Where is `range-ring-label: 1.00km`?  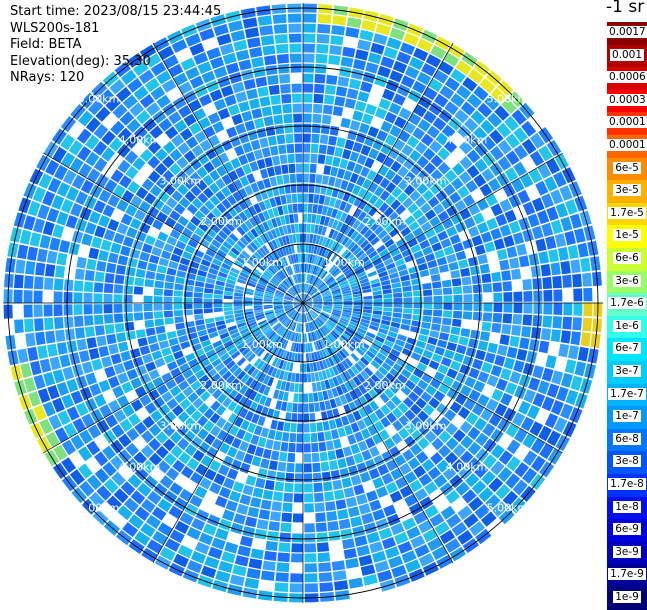 range-ring-label: 1.00km is located at coordinates (344, 344).